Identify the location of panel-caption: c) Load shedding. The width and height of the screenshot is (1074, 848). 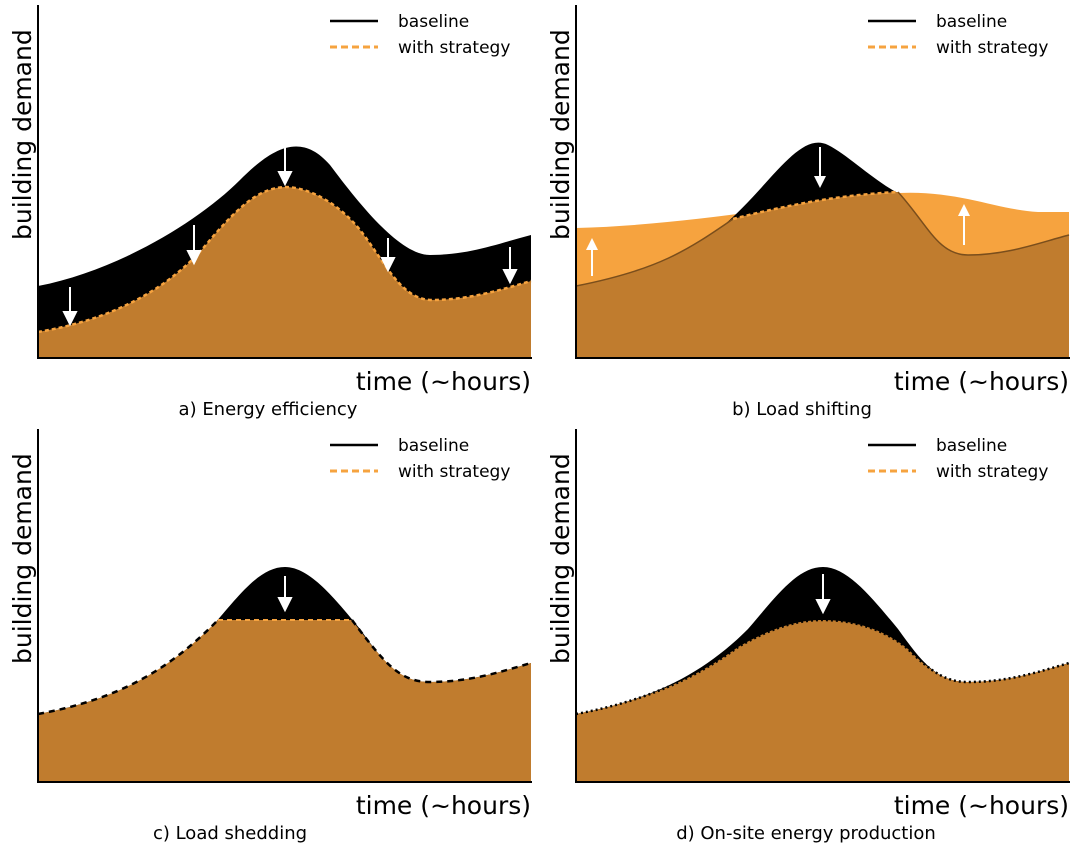
(230, 833).